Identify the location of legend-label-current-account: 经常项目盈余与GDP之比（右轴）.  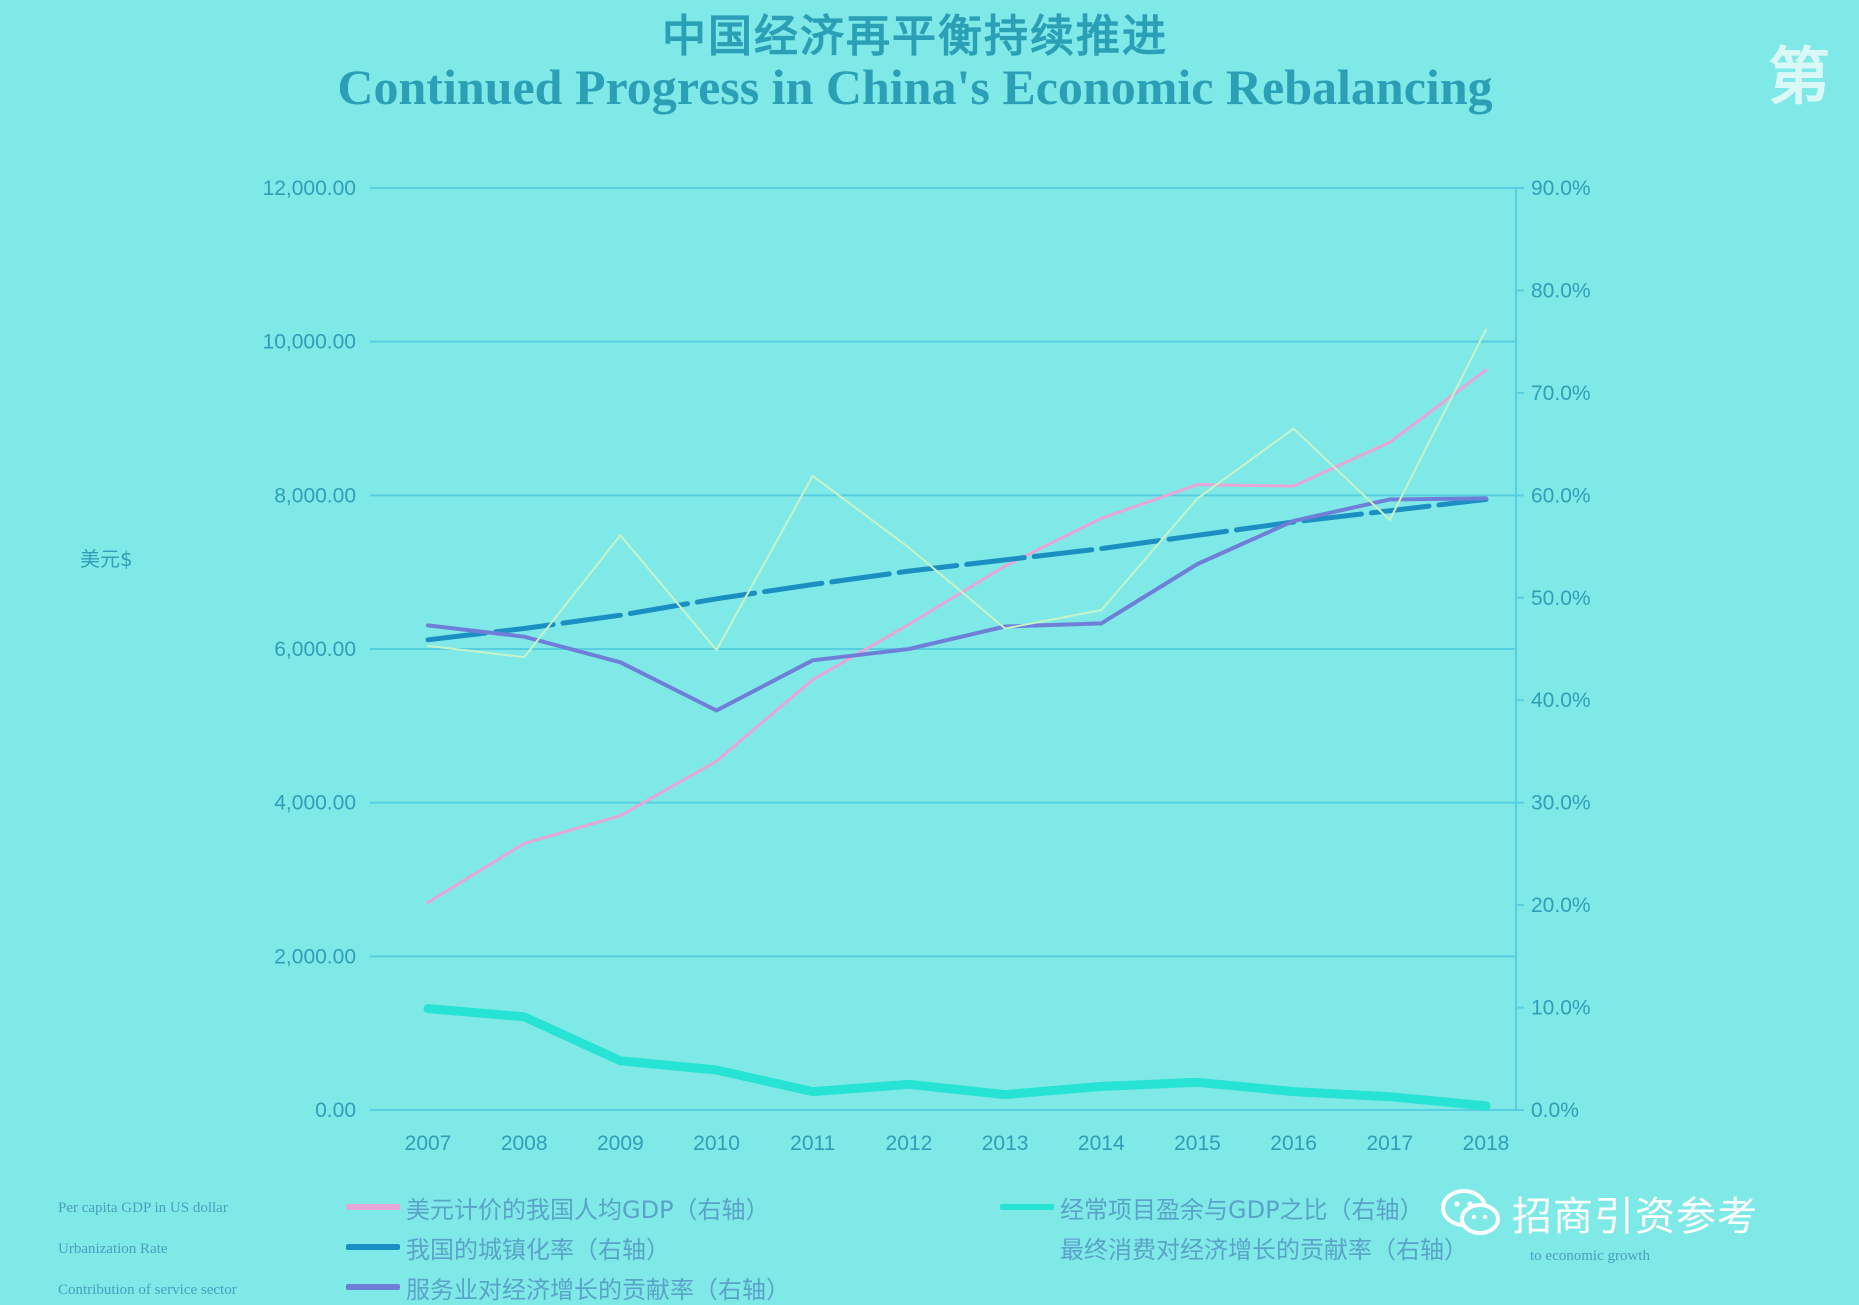
(1242, 1209).